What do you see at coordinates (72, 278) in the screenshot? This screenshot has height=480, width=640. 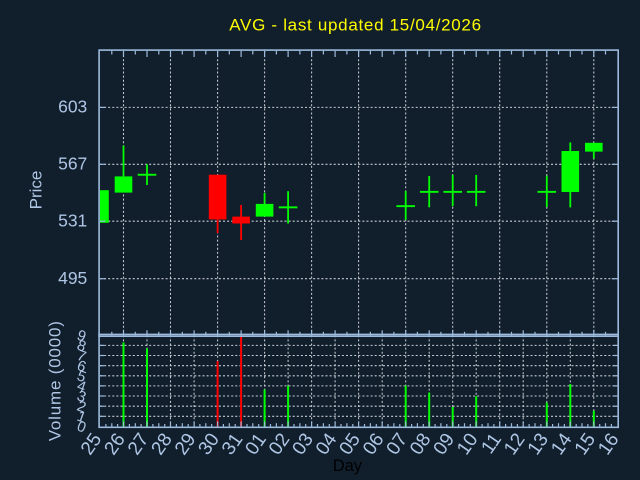 I see `svg-text: 495` at bounding box center [72, 278].